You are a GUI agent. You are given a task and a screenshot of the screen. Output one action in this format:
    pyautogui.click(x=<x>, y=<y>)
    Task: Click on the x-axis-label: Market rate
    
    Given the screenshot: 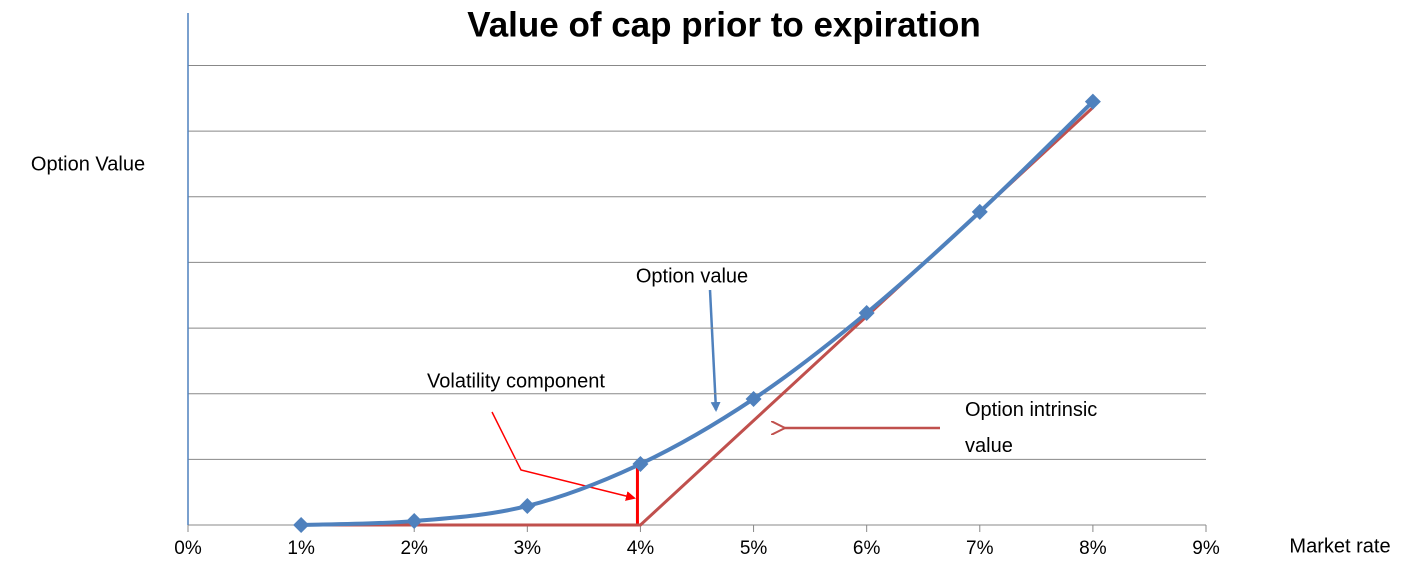 What is the action you would take?
    pyautogui.click(x=1339, y=546)
    